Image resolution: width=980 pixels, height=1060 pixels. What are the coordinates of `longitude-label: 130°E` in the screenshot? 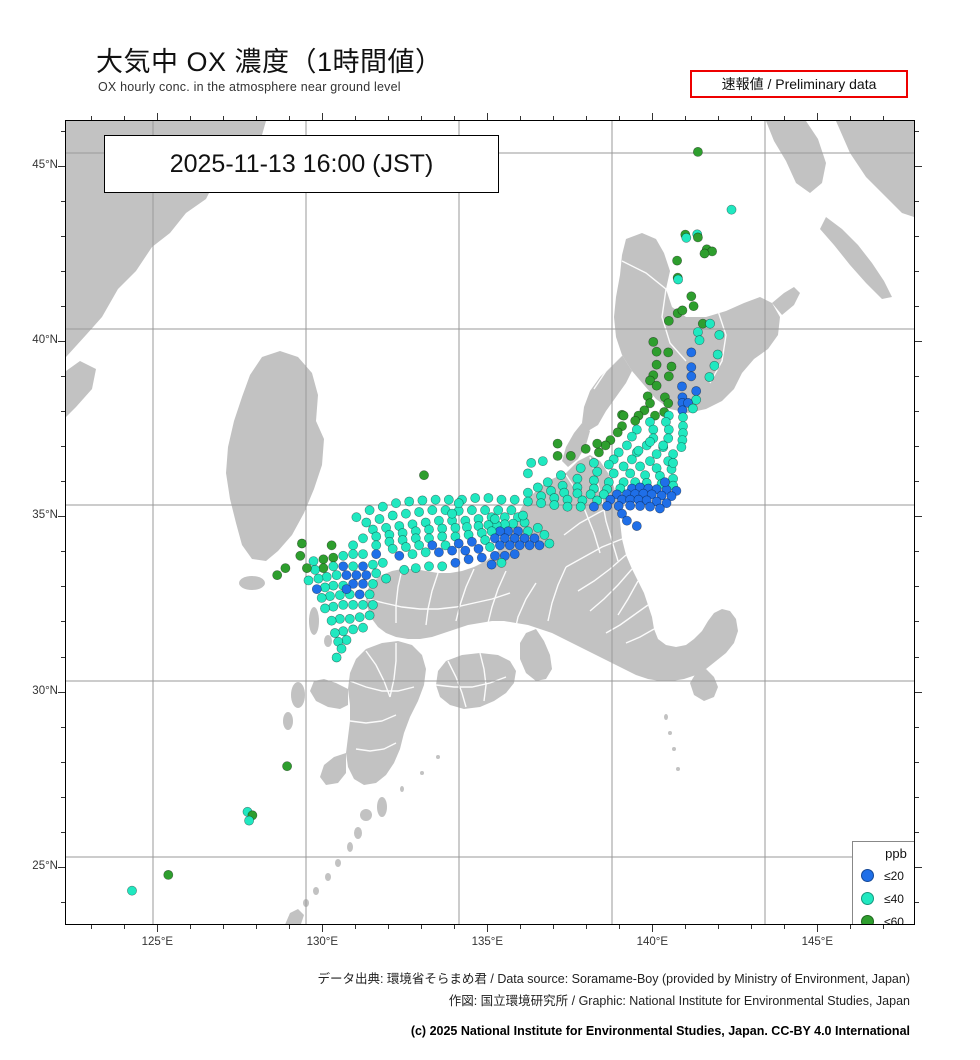 It's located at (322, 942).